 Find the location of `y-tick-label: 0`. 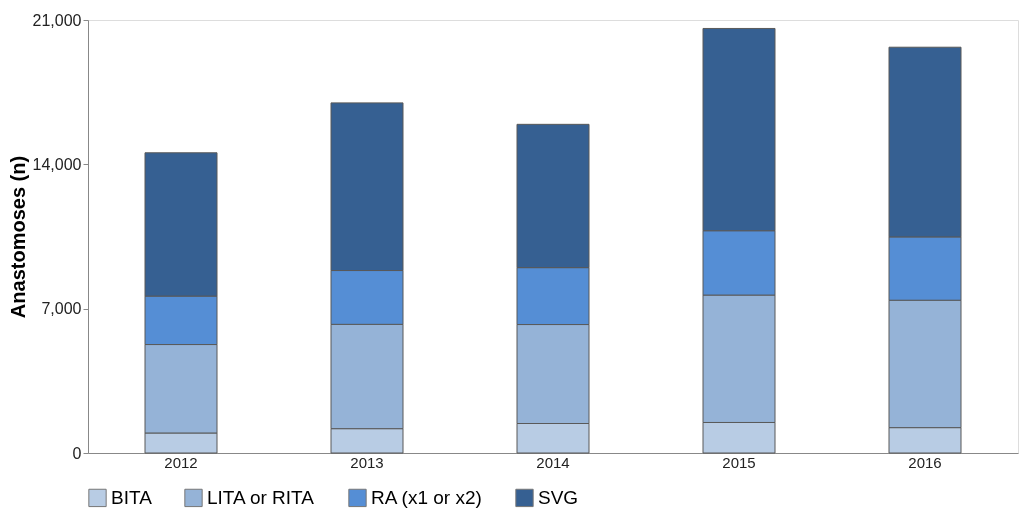

y-tick-label: 0 is located at coordinates (77, 453).